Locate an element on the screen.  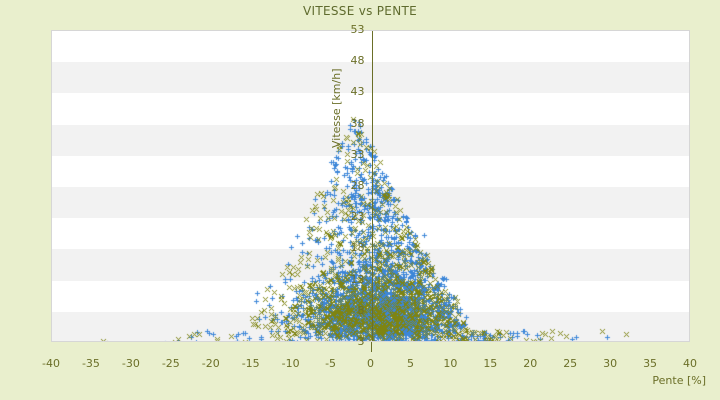
y-tick-label: 28 is located at coordinates (357, 185).